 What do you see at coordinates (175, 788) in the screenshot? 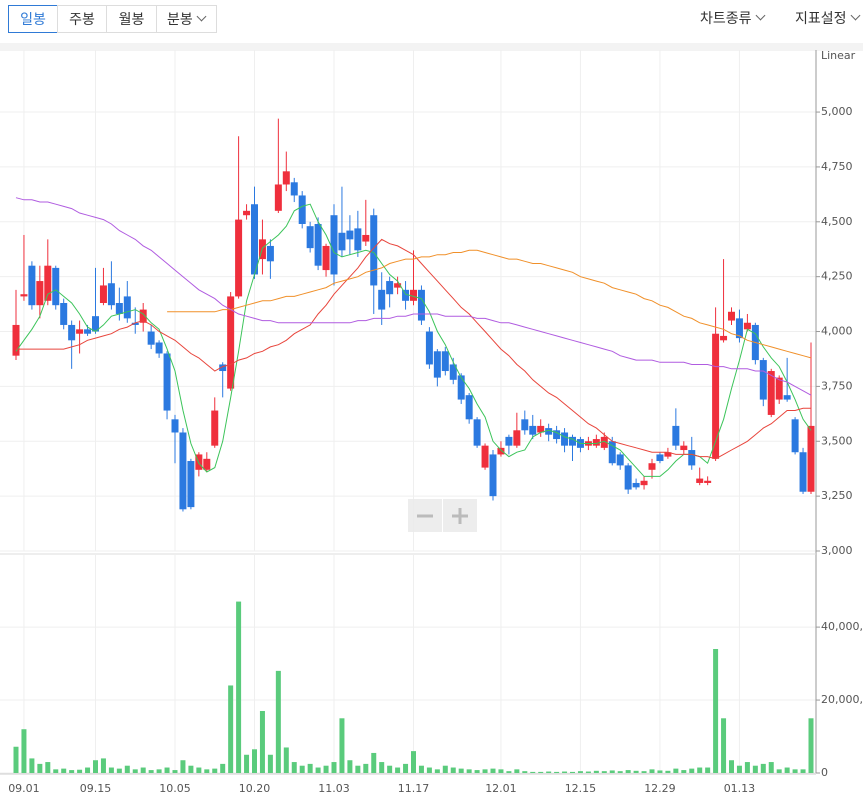
I see `x-tick-label: 10.05` at bounding box center [175, 788].